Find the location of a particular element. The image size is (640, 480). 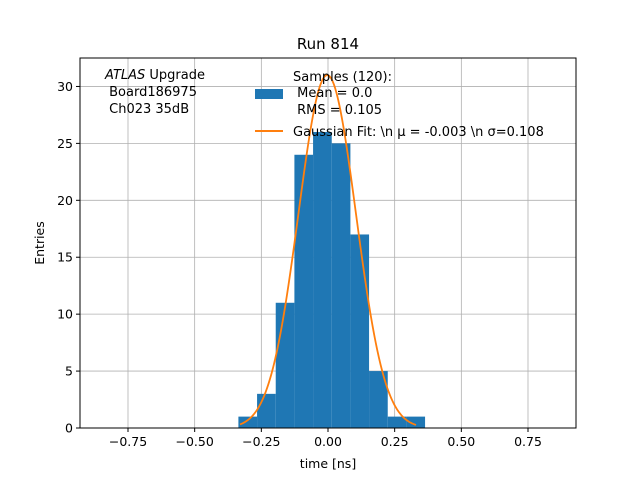

x-tick-label: 0.25 is located at coordinates (395, 441).